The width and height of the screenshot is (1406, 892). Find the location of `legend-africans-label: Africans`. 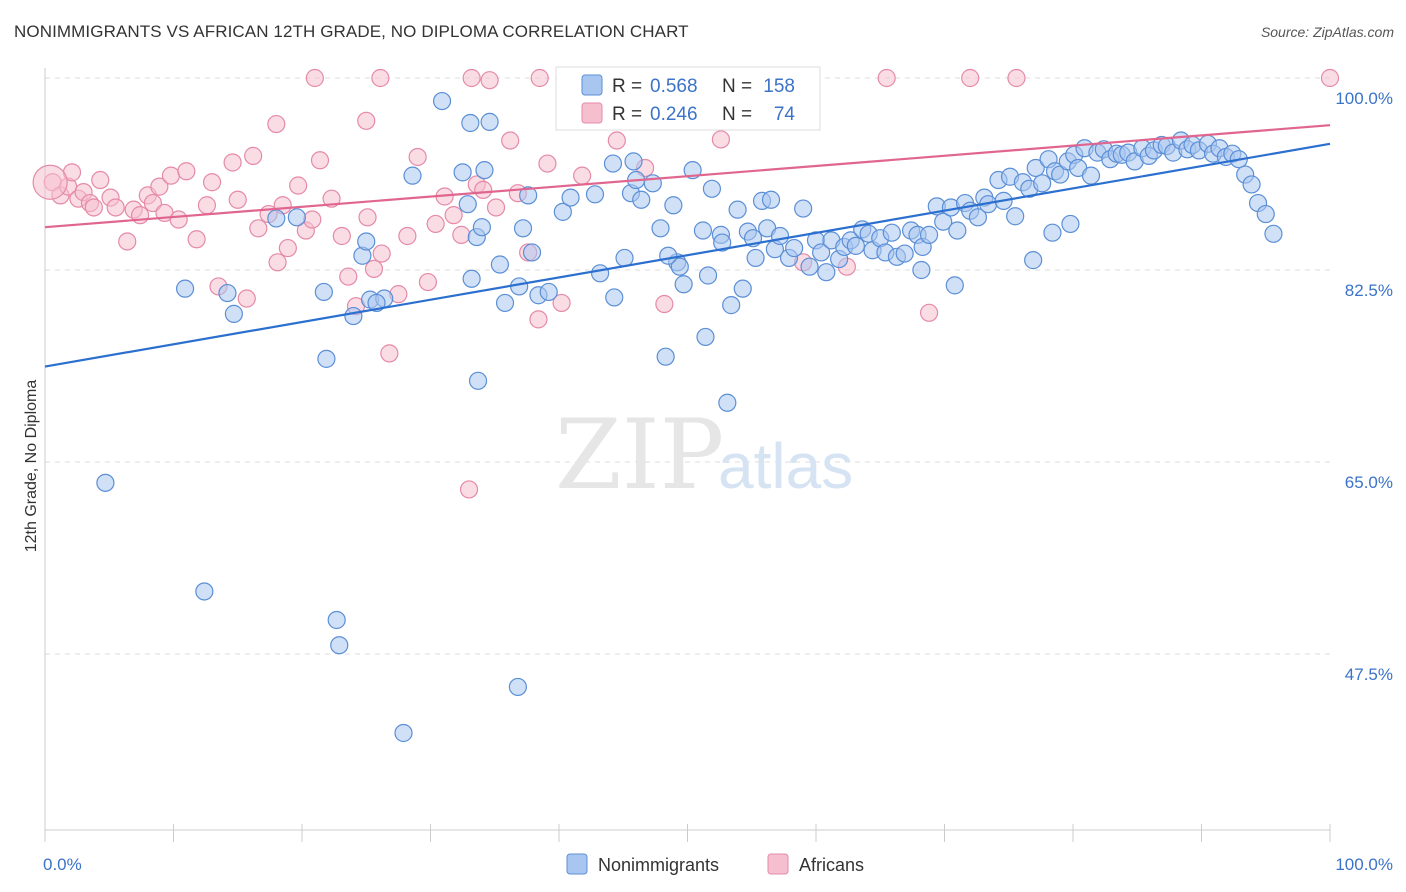

legend-africans-label: Africans is located at coordinates (831, 865).